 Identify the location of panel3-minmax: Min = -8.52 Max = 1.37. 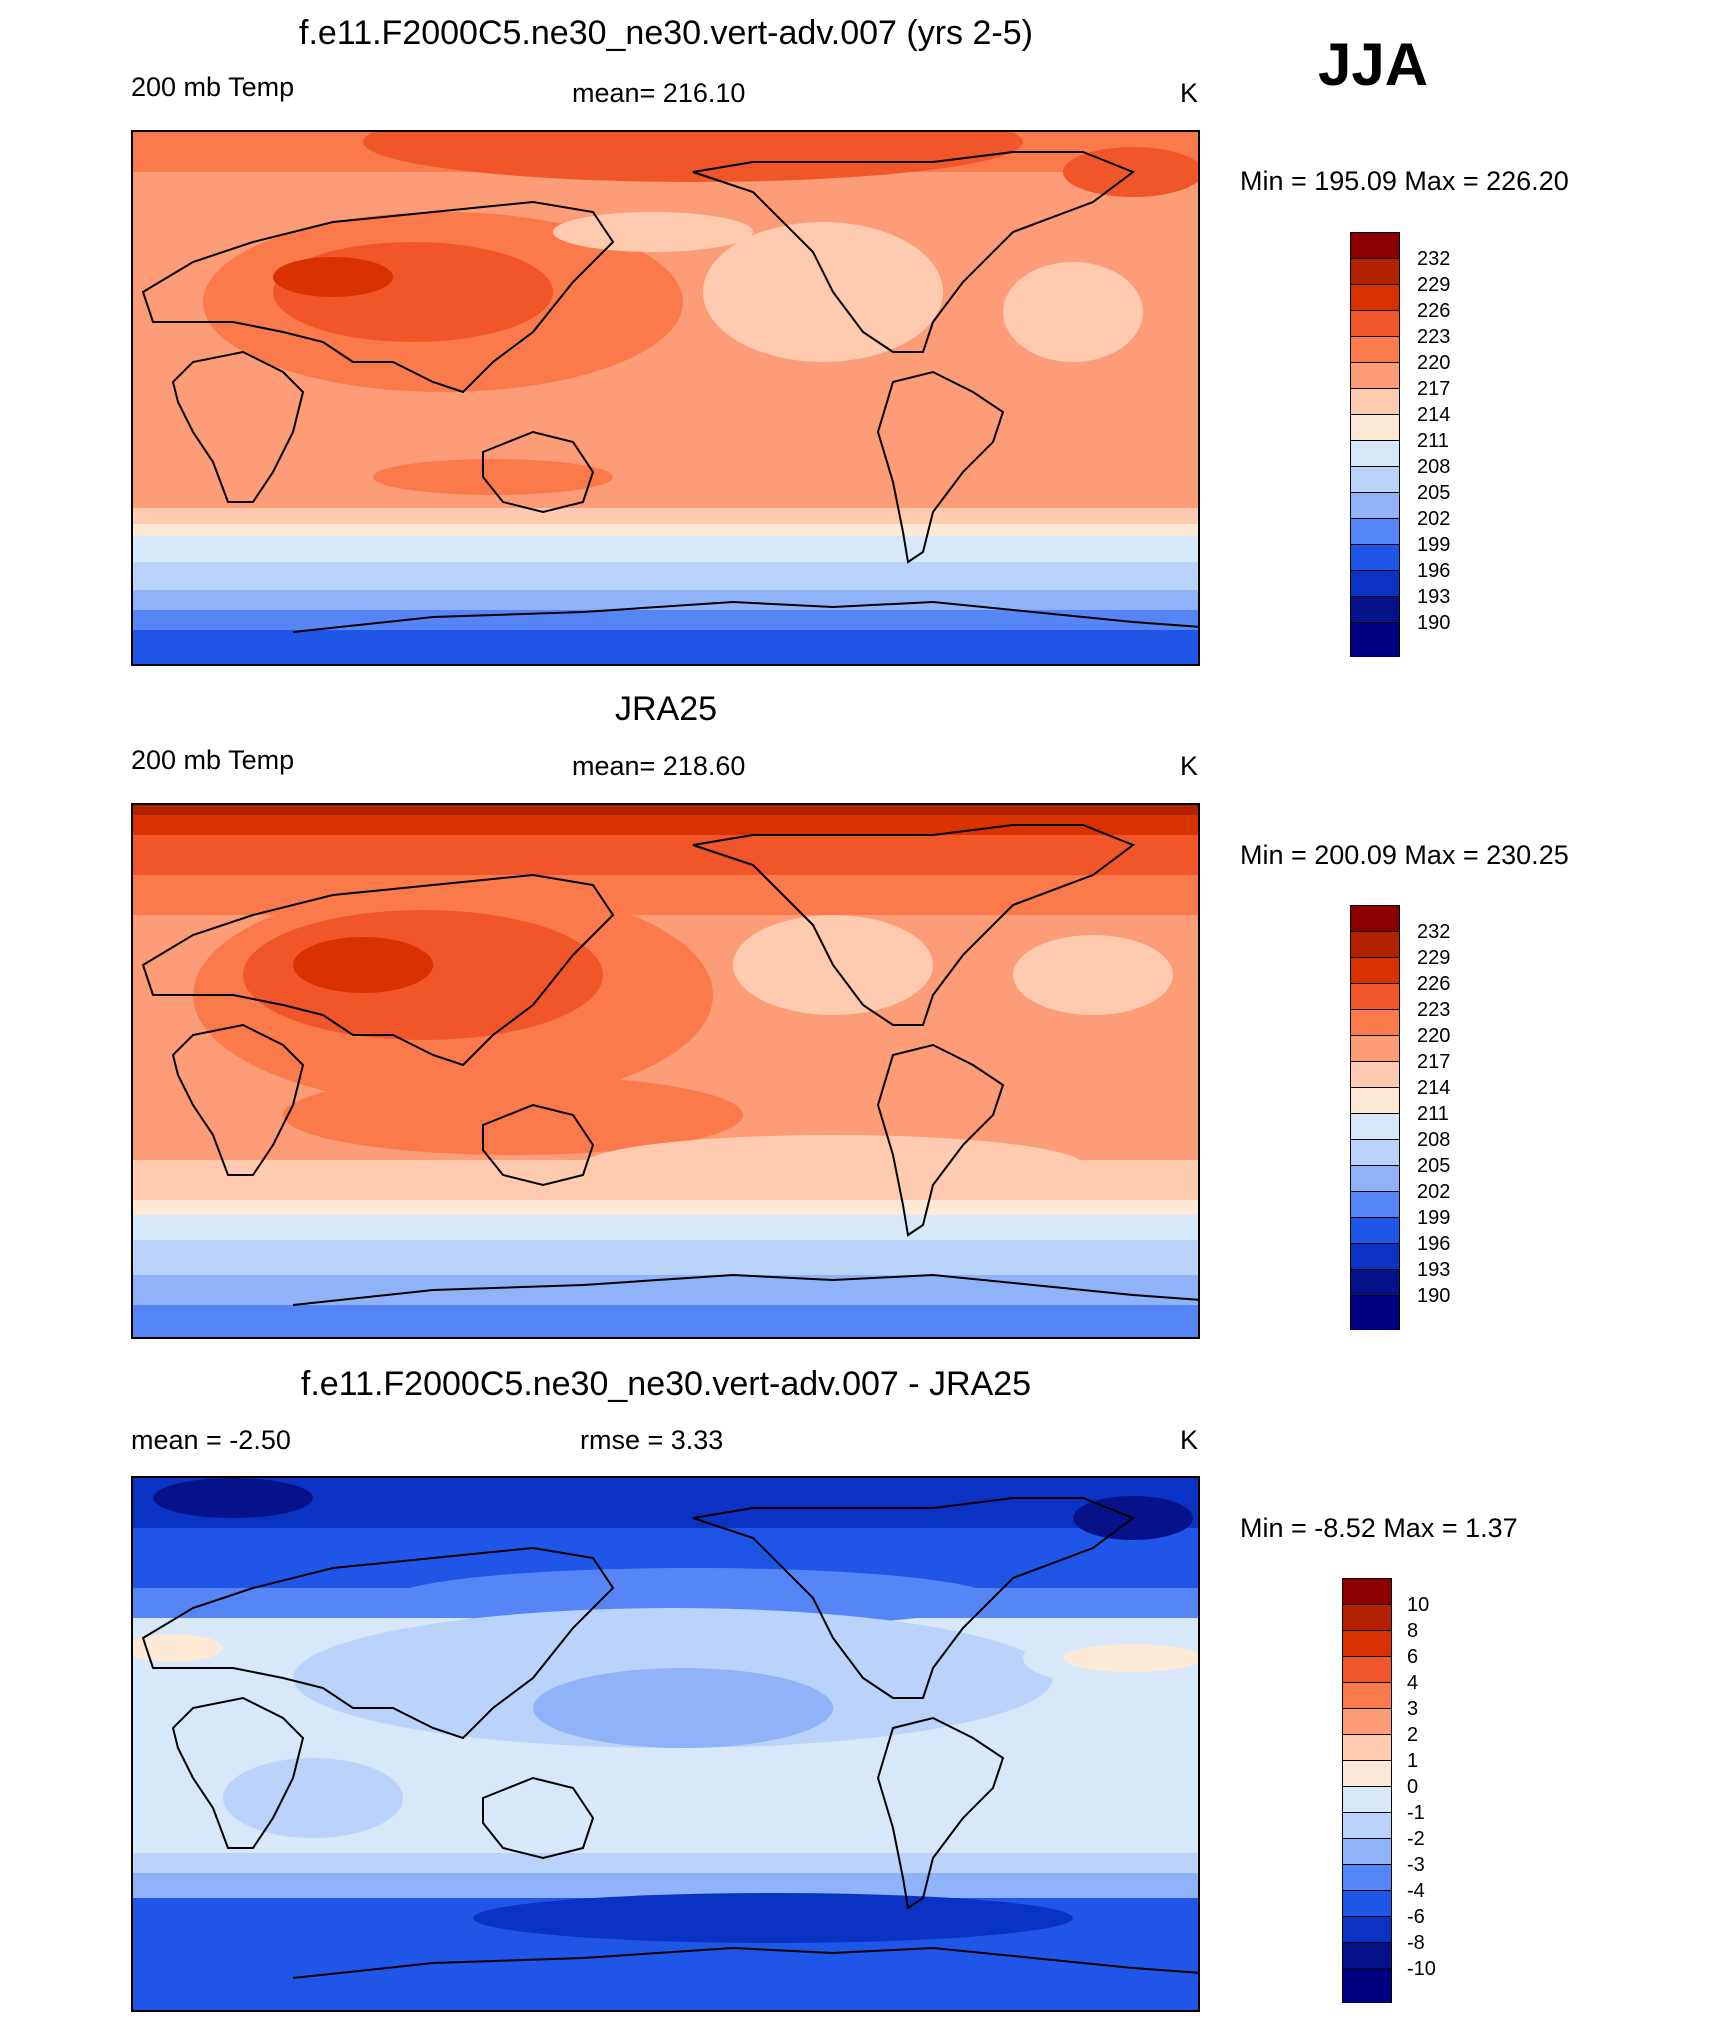
(1379, 1528).